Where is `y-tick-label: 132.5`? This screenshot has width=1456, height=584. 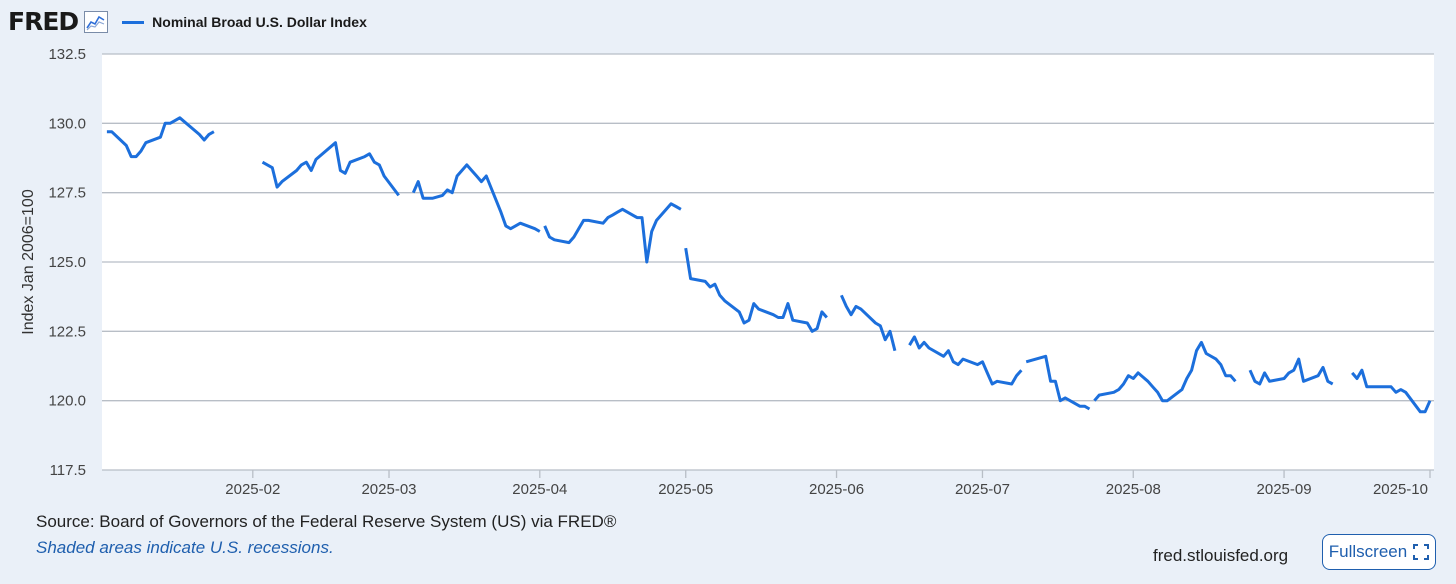 y-tick-label: 132.5 is located at coordinates (67, 54).